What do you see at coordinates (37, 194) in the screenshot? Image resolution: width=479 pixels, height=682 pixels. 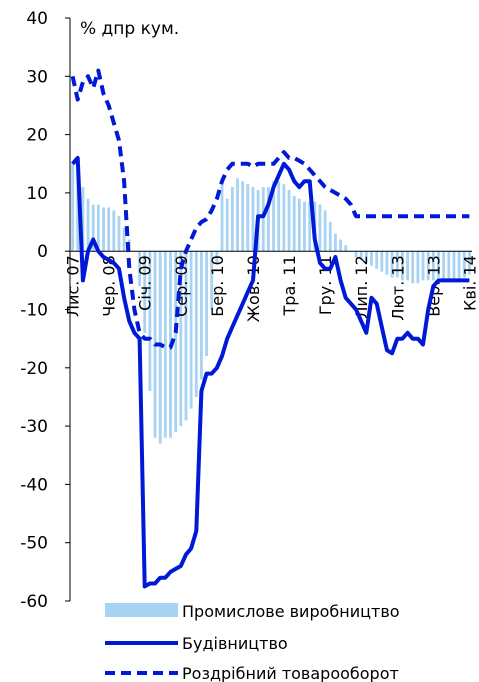 I see `y-tick-label: 10` at bounding box center [37, 194].